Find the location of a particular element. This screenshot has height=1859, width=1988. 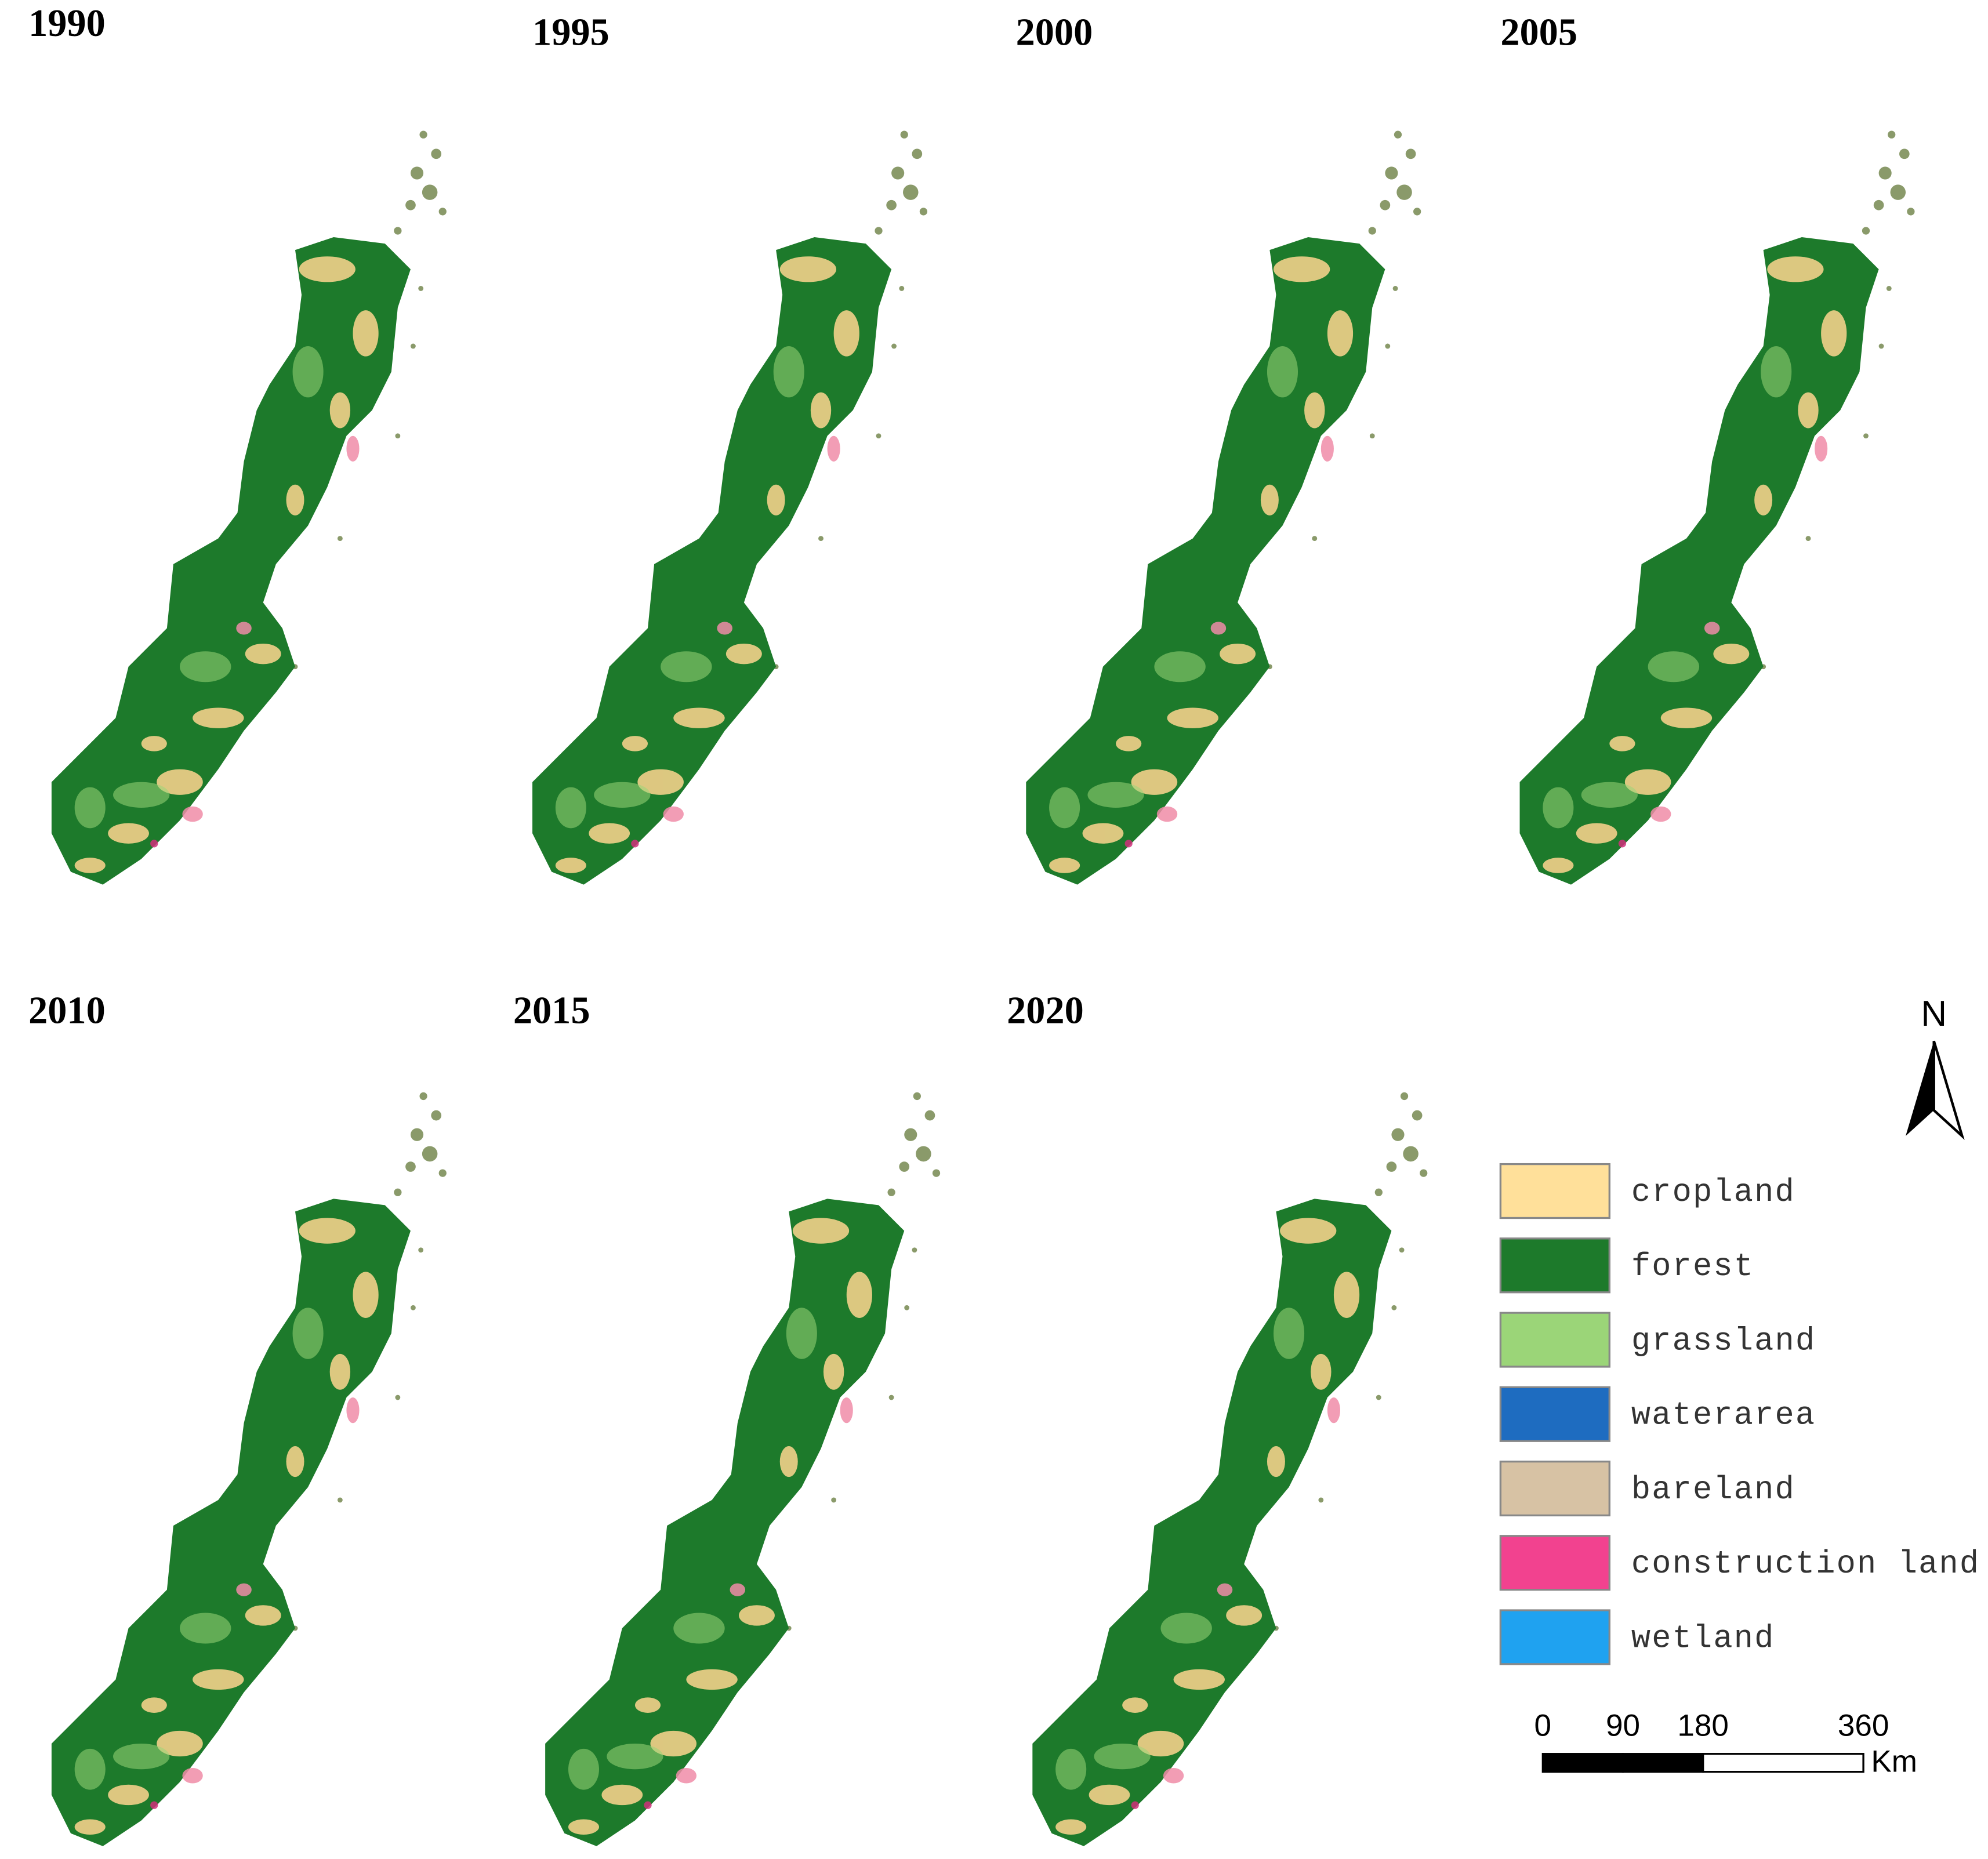

map-panel: 2010 is located at coordinates (237, 1417).